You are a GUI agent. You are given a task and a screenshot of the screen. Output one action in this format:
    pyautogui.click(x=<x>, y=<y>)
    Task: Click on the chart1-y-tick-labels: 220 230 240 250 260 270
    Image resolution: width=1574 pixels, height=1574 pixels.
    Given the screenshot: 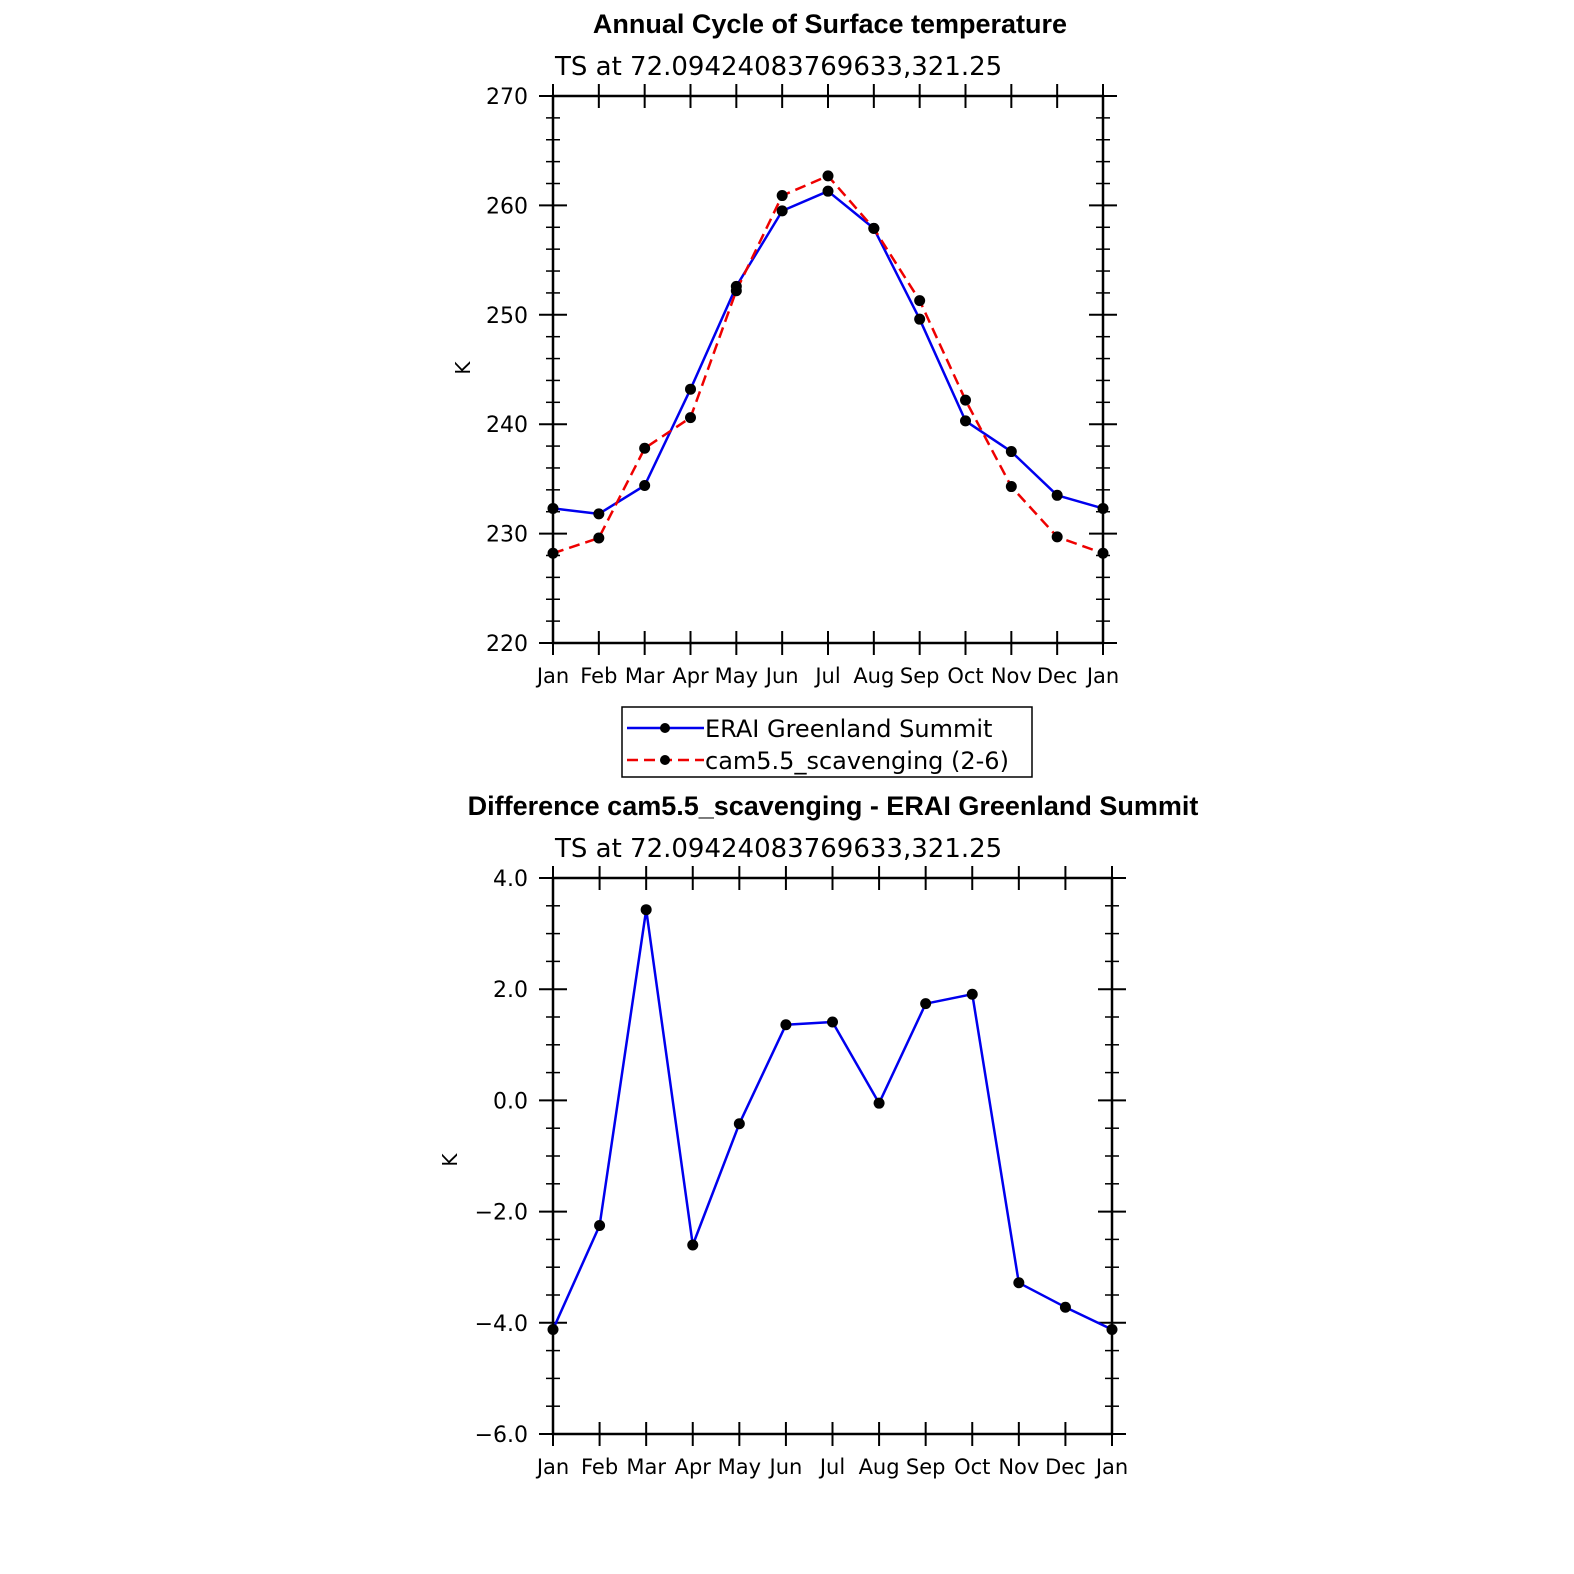 What is the action you would take?
    pyautogui.click(x=507, y=371)
    